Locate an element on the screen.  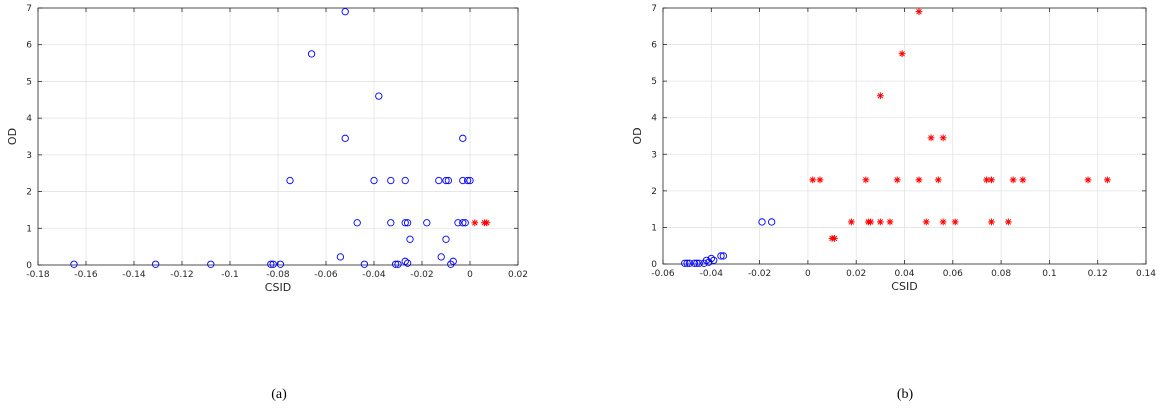
x-tick-label: -0.06 is located at coordinates (326, 275).